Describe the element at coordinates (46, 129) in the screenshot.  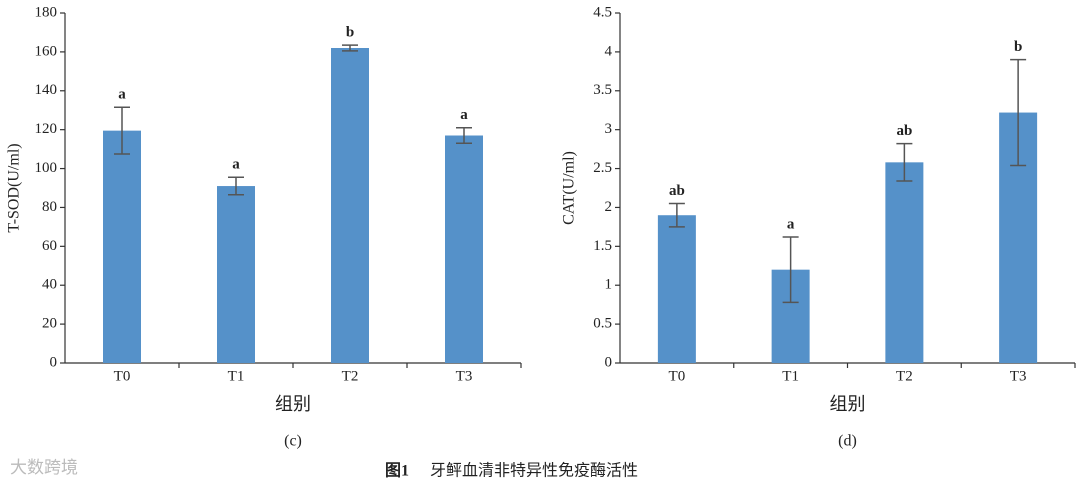
I see `y-tick-label: 120` at that location.